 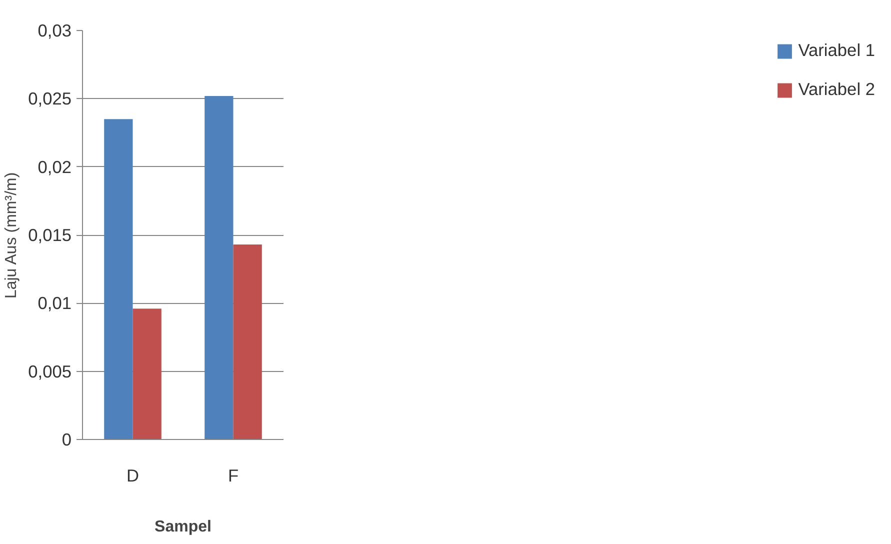 I want to click on y-tick-label: 0,025, so click(x=50, y=98).